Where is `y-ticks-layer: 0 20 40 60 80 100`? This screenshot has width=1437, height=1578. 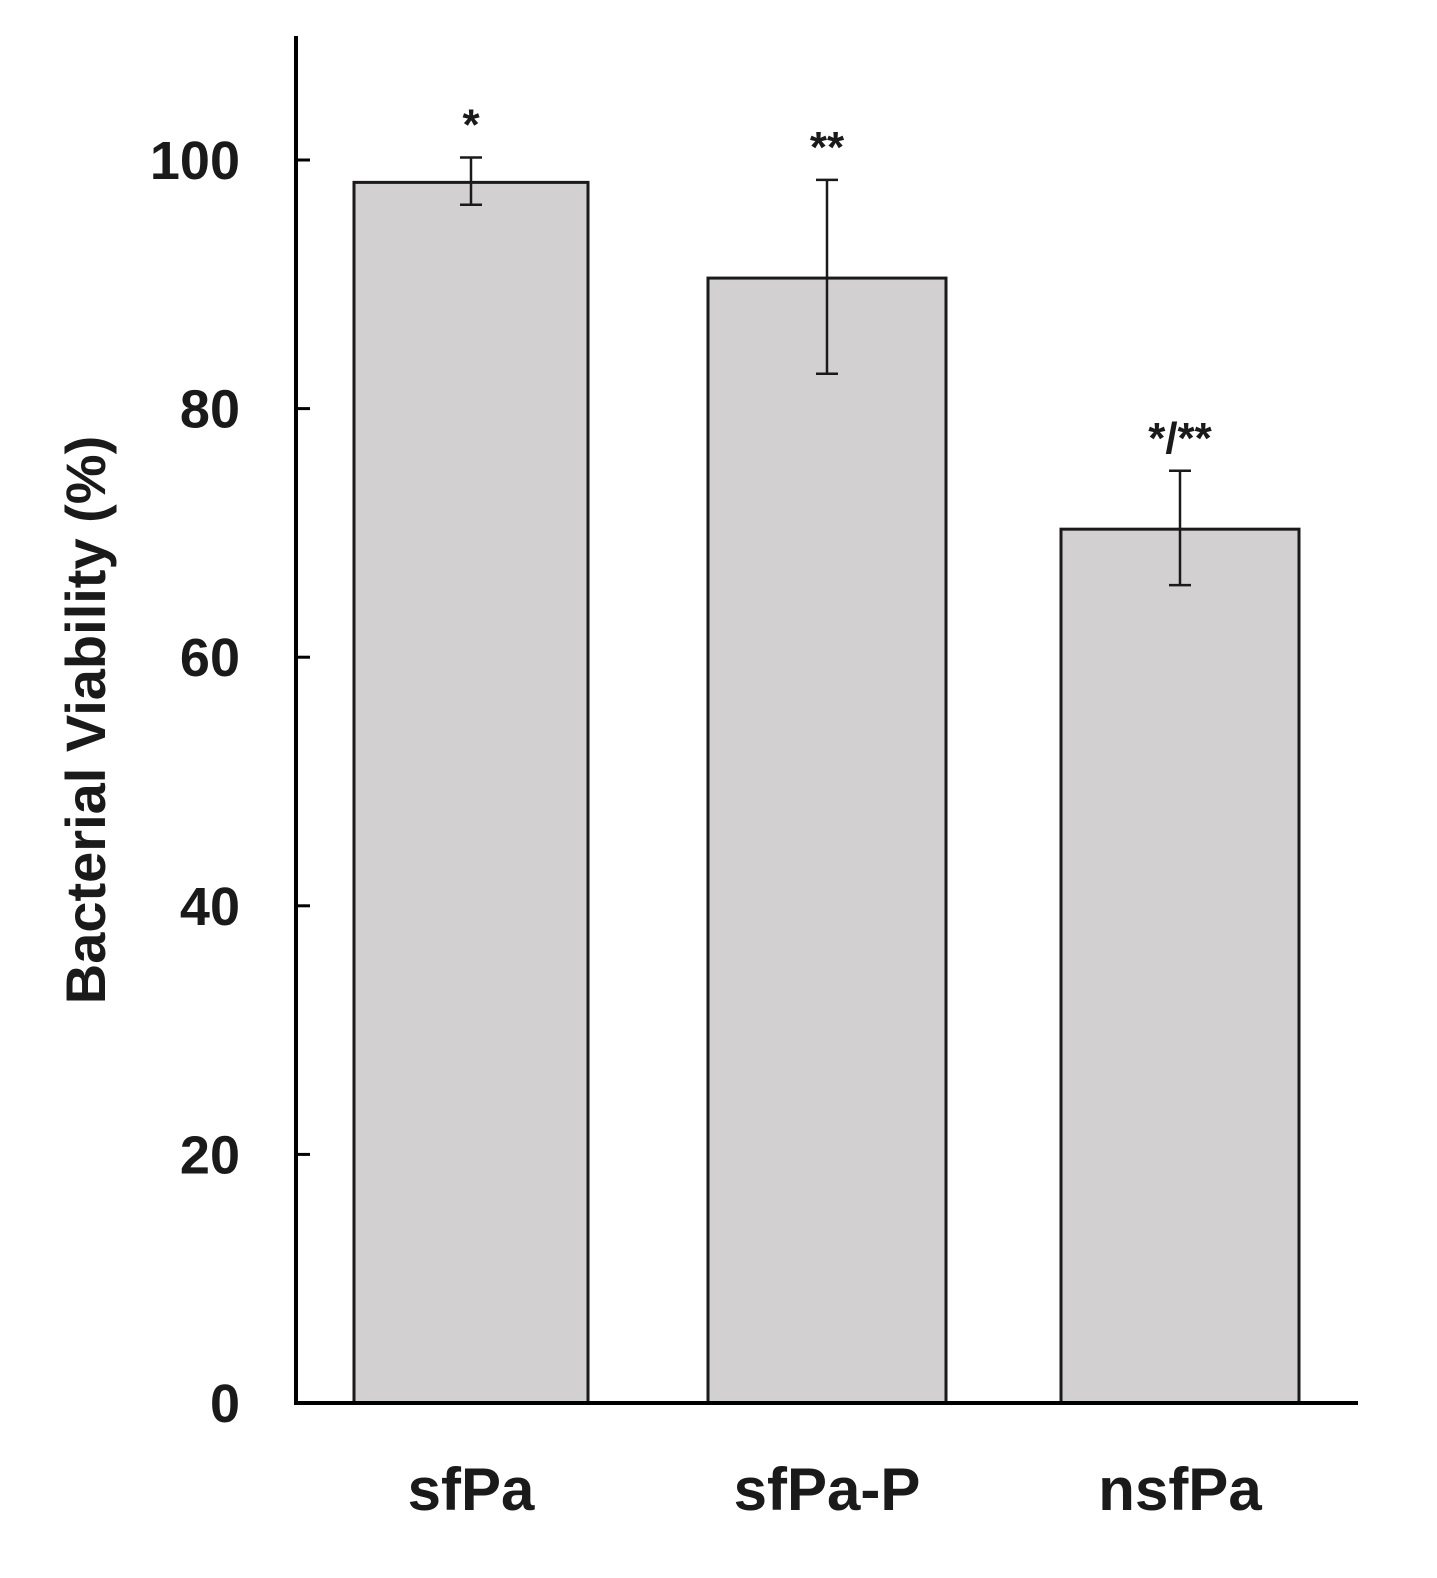
y-ticks-layer: 0 20 40 60 80 100 is located at coordinates (230, 782).